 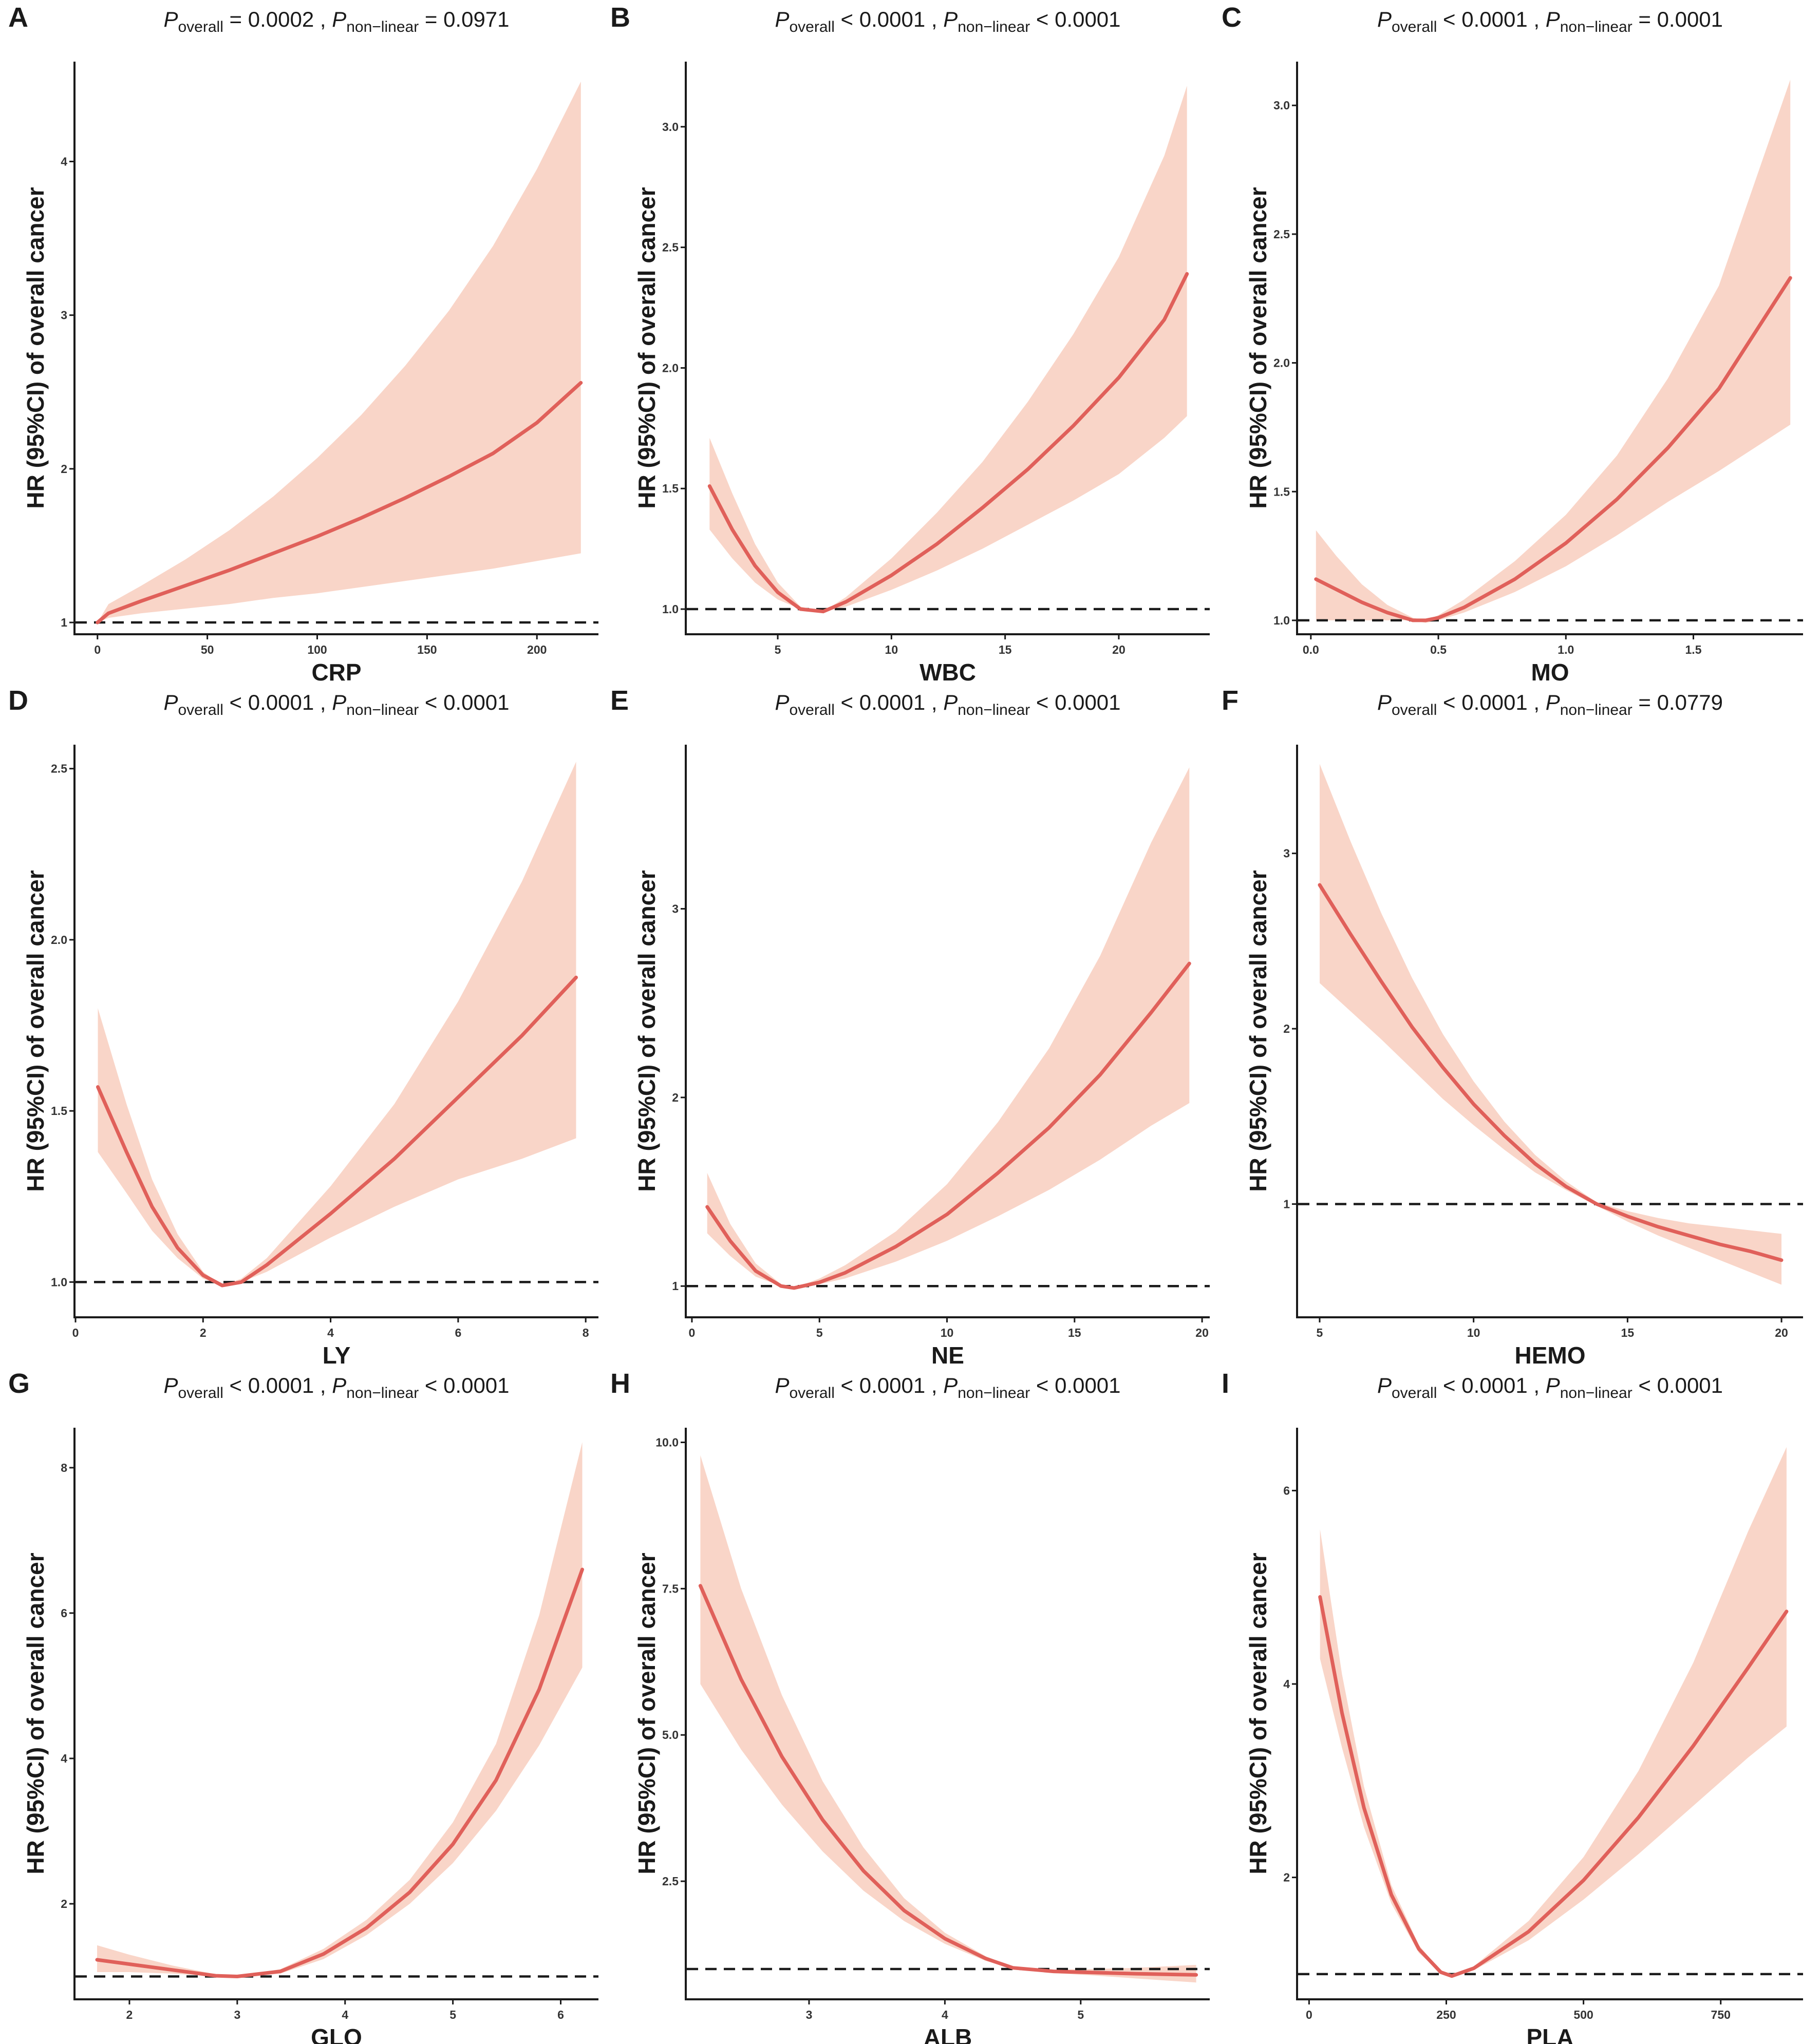 What do you see at coordinates (336, 21) in the screenshot?
I see `p-value-title: Poverall = 0.0002 , Pnon−linear = 0.0971` at bounding box center [336, 21].